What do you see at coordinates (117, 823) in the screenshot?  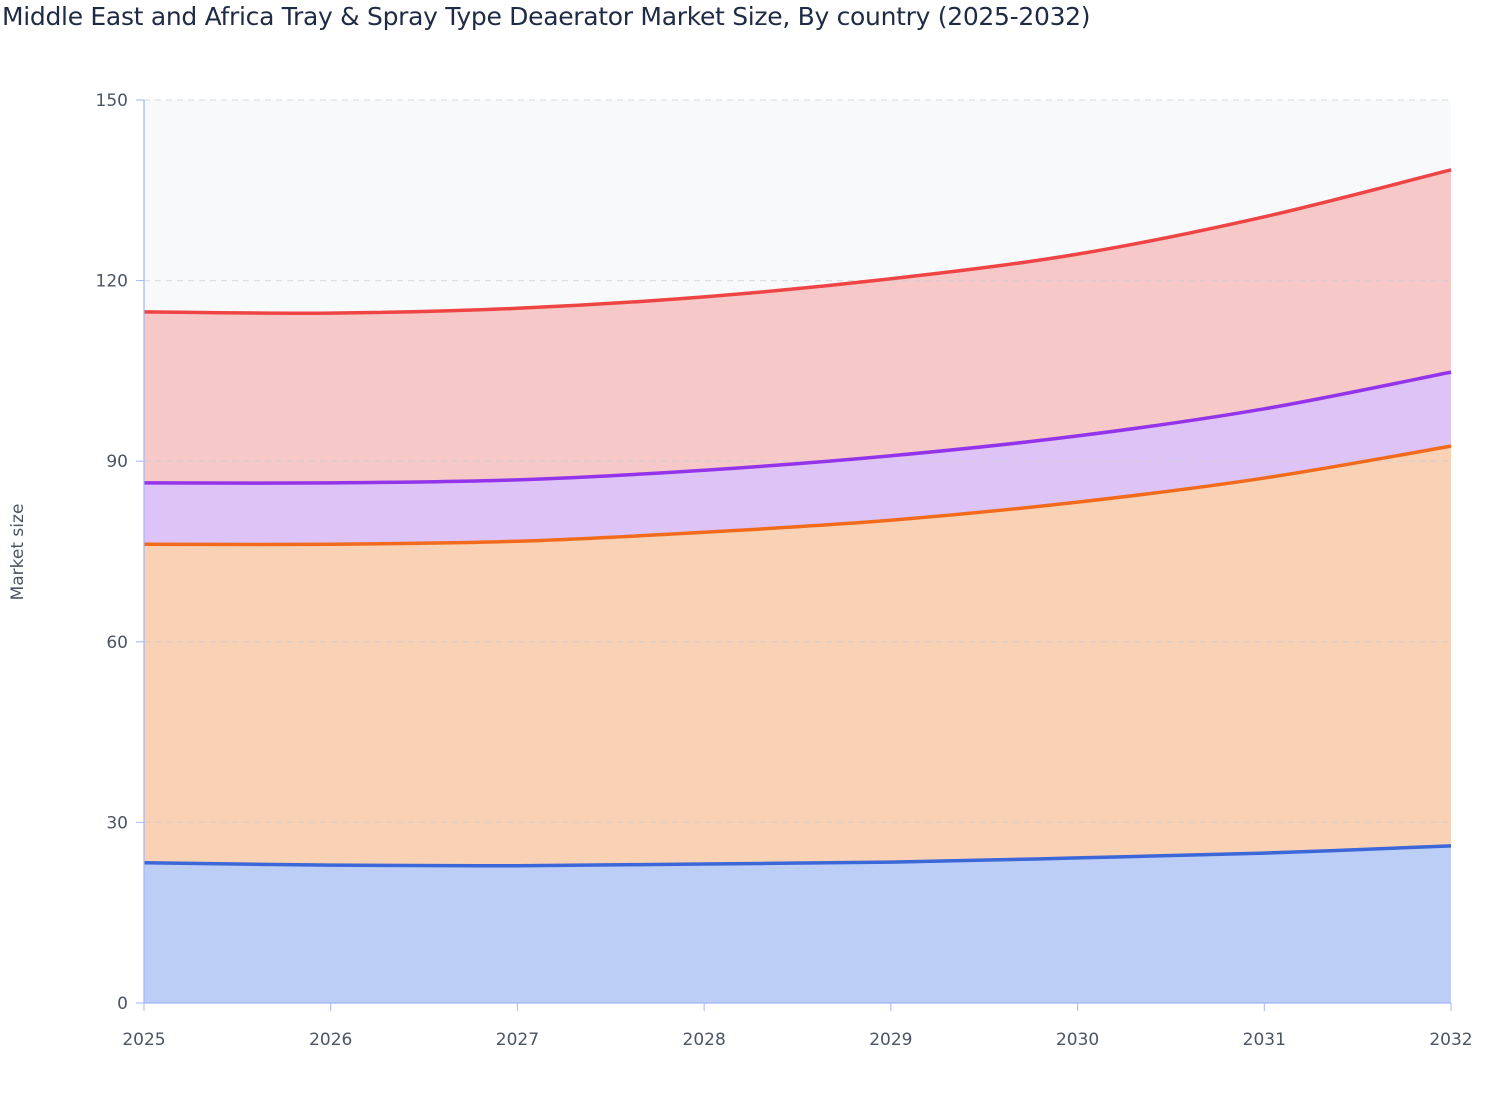 I see `y-tick-label: 30` at bounding box center [117, 823].